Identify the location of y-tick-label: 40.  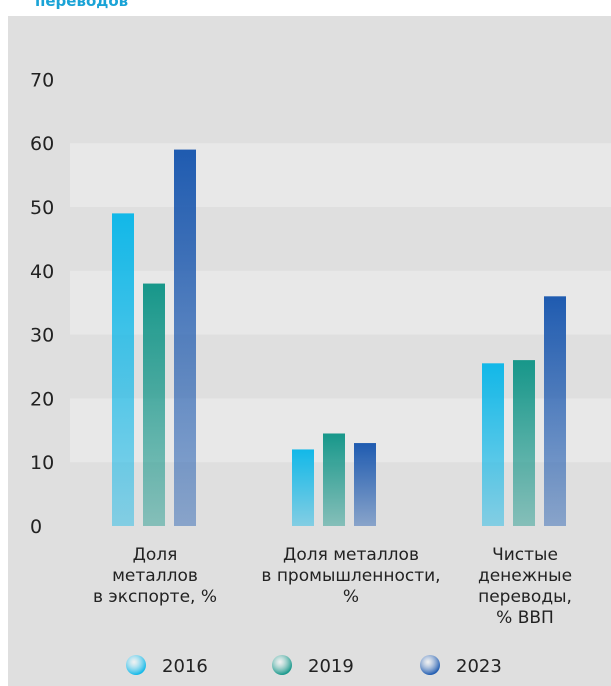
(42, 272).